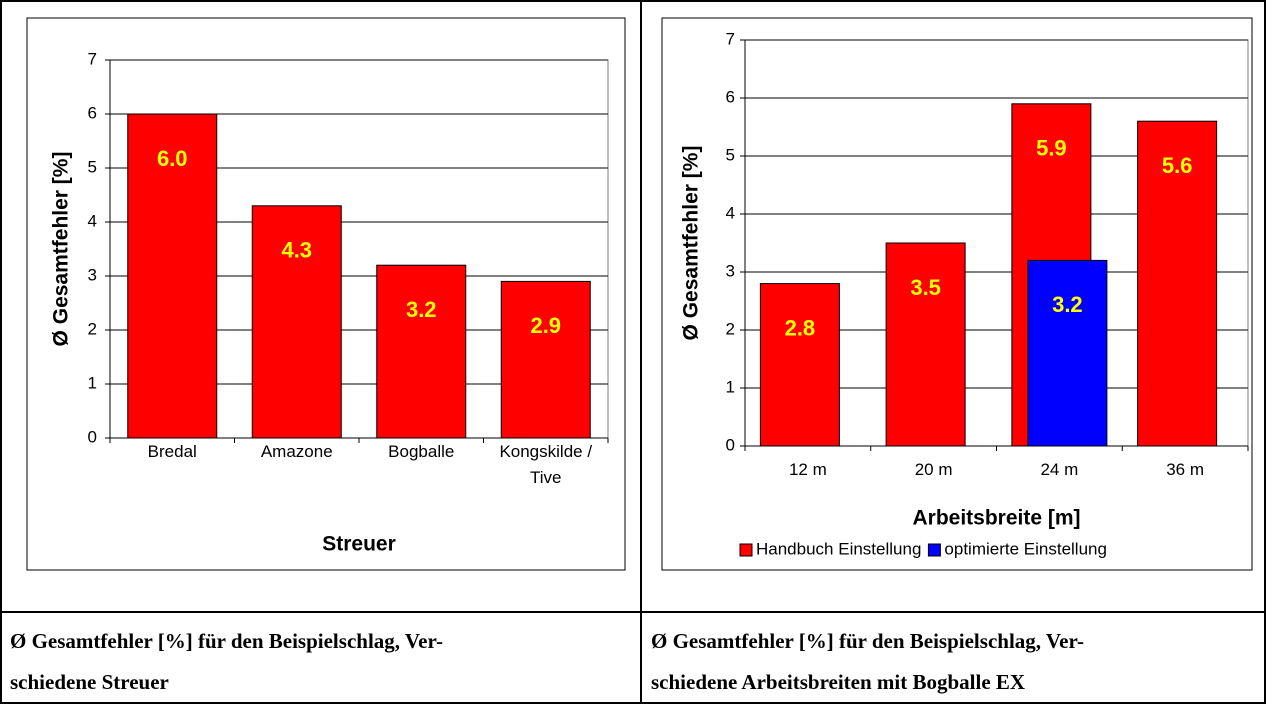 The image size is (1266, 704). Describe the element at coordinates (546, 464) in the screenshot. I see `x-tick-label: Kongskilde / Tive` at that location.